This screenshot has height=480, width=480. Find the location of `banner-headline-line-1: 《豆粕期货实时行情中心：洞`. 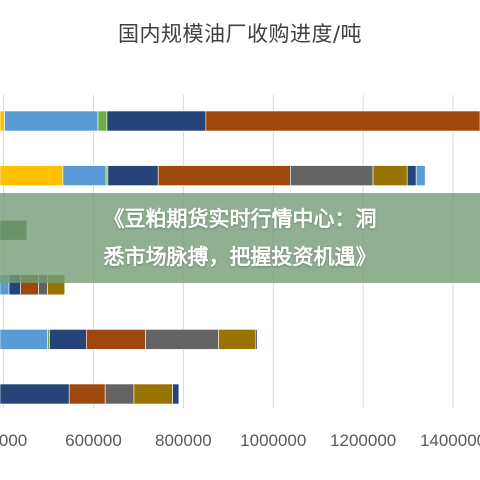

banner-headline-line-1: 《豆粕期货实时行情中心：洞 is located at coordinates (240, 219).